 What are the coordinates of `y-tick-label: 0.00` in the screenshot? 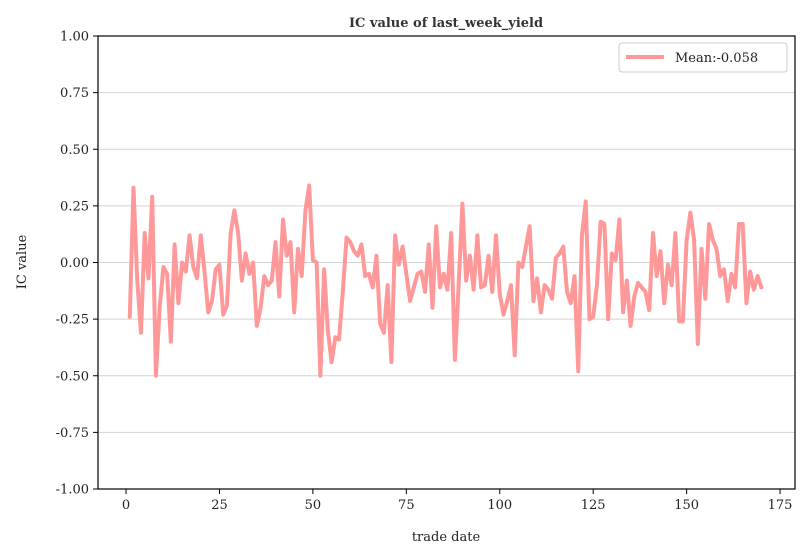 It's located at (74, 263).